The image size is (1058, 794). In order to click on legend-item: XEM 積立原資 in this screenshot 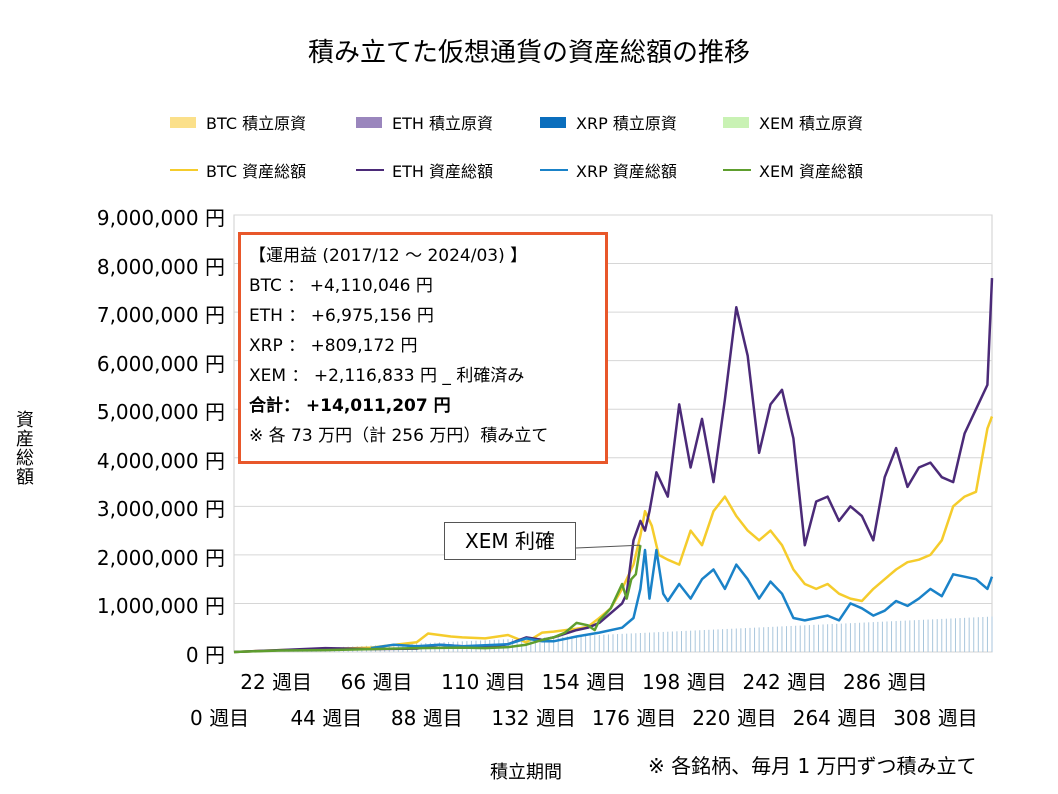, I will do `click(793, 122)`.